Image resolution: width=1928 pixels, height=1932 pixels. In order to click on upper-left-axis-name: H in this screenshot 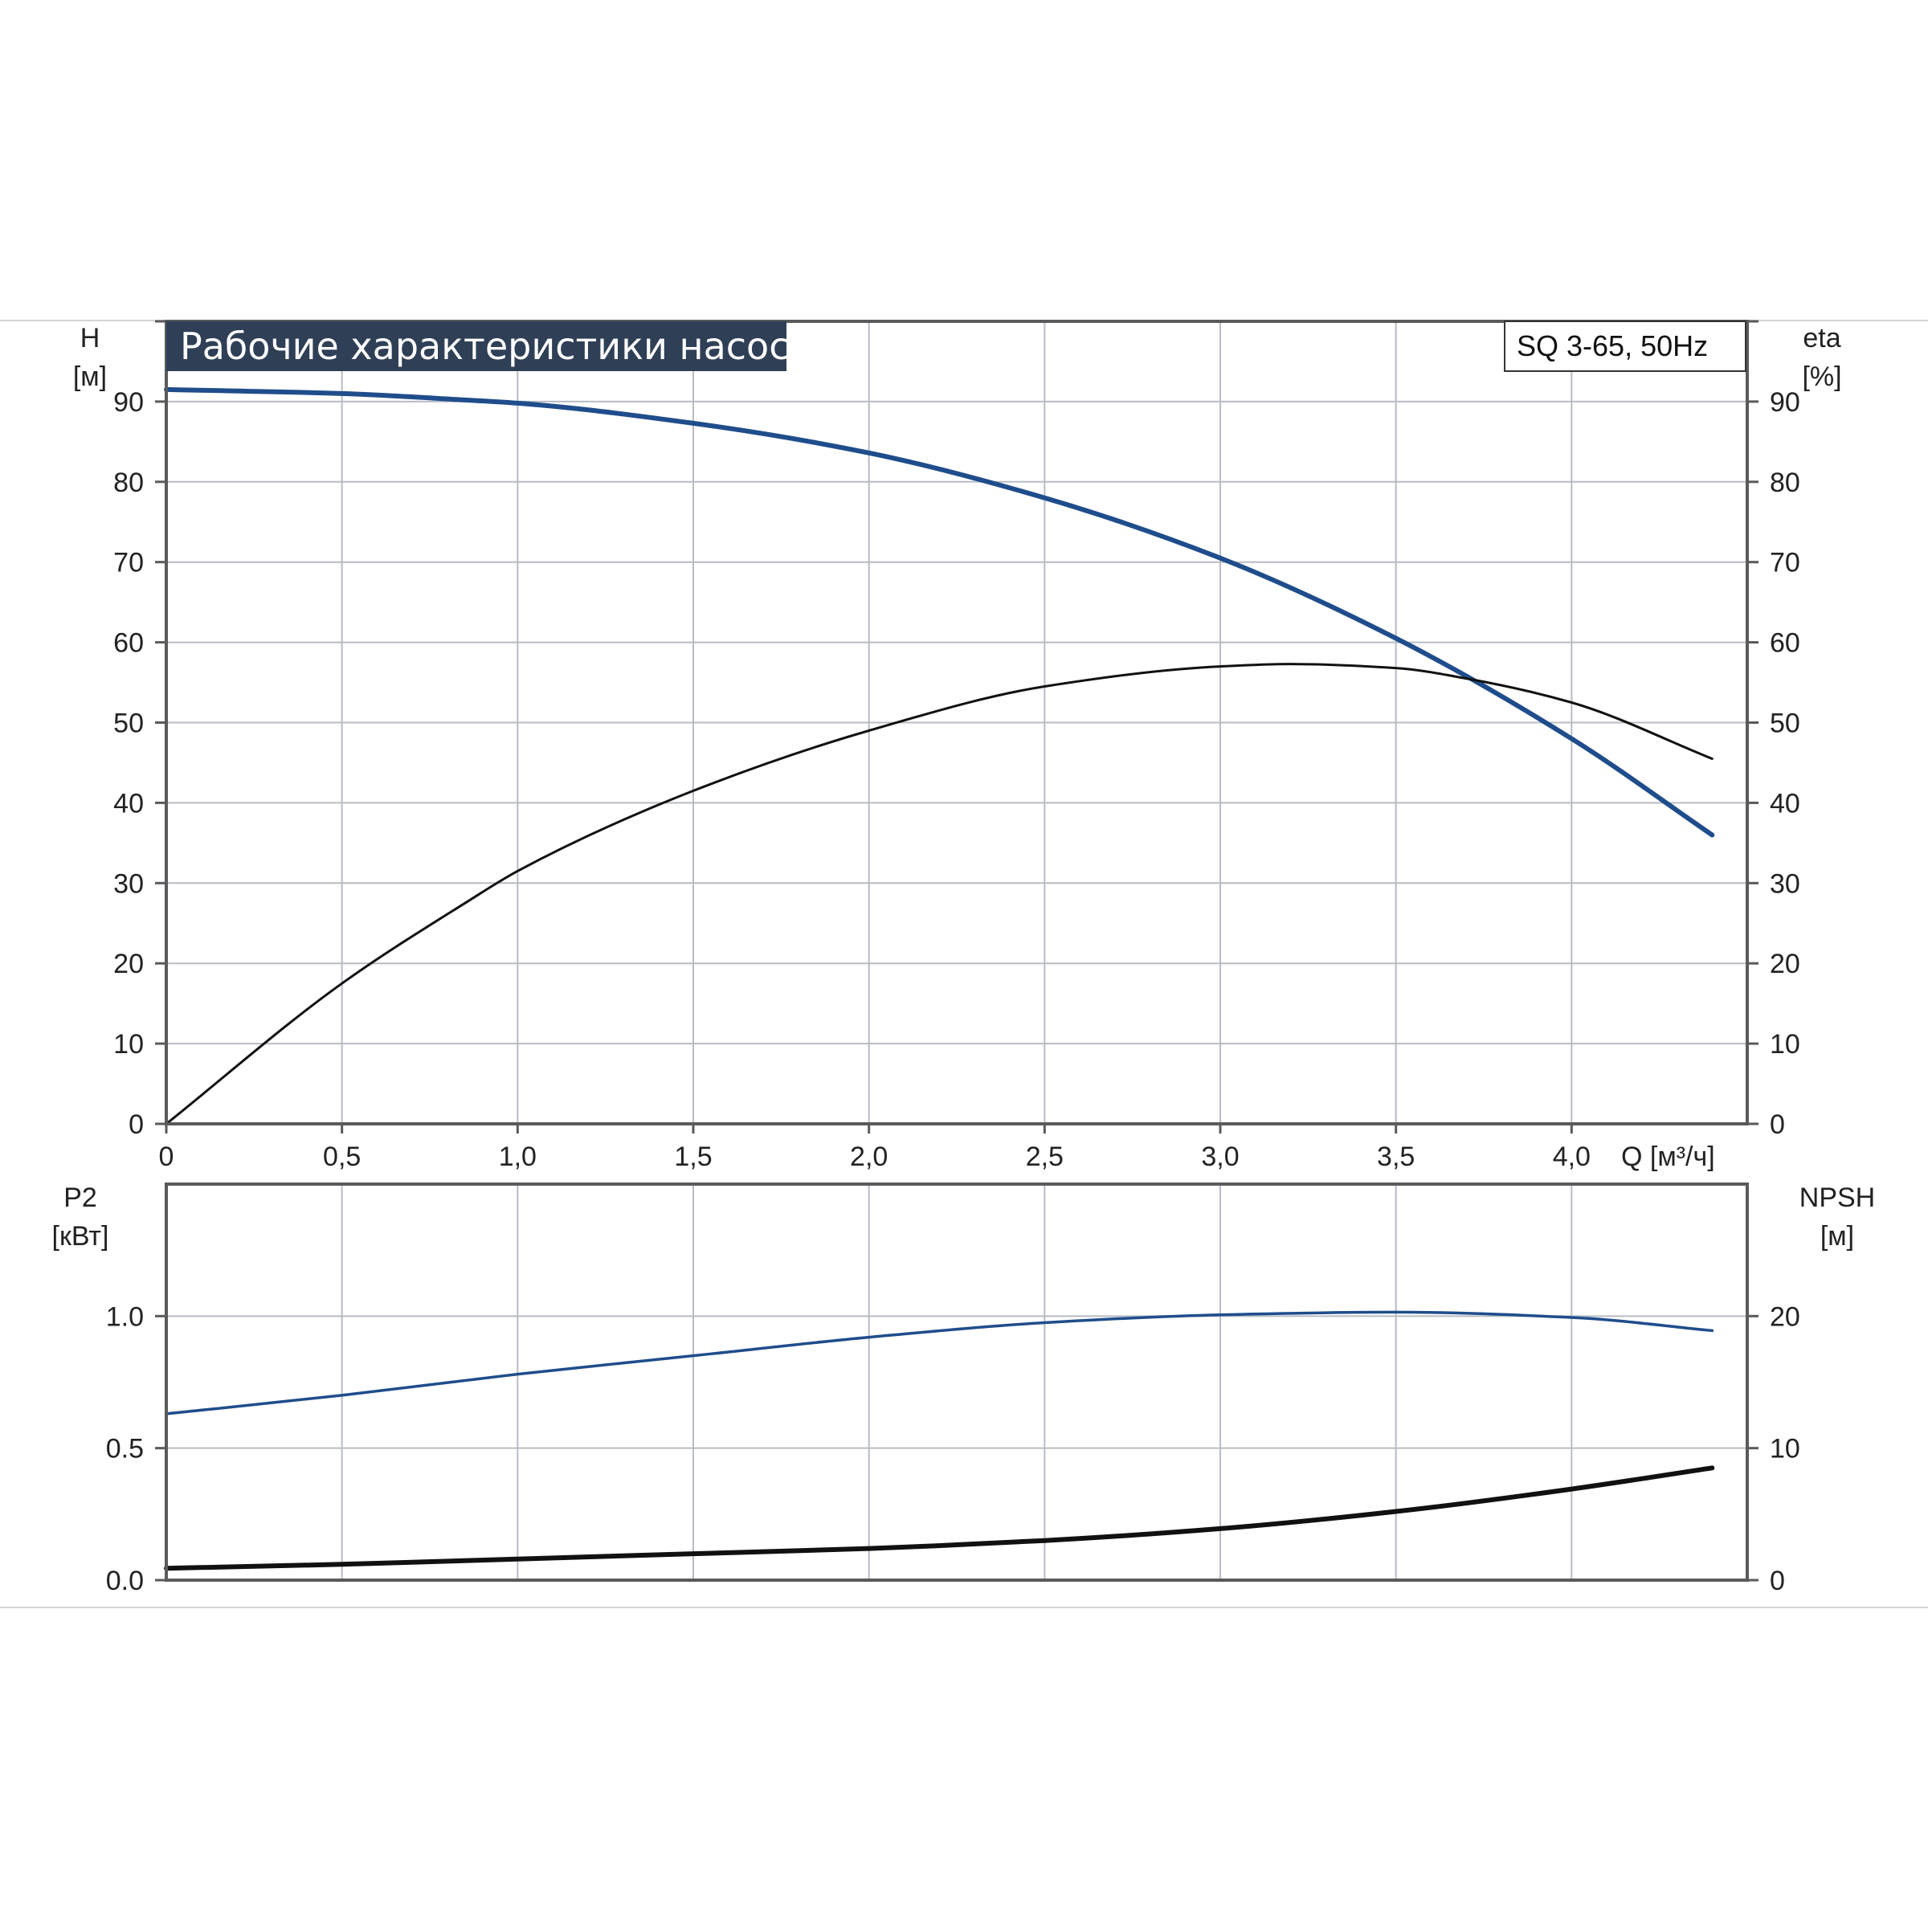, I will do `click(90, 338)`.